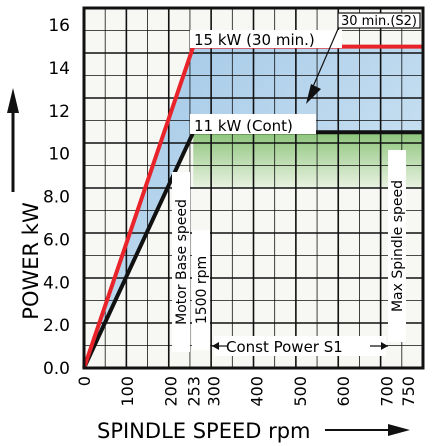 The width and height of the screenshot is (435, 446). Describe the element at coordinates (215, 346) in the screenshot. I see `const-power-left-arrowhead` at that location.